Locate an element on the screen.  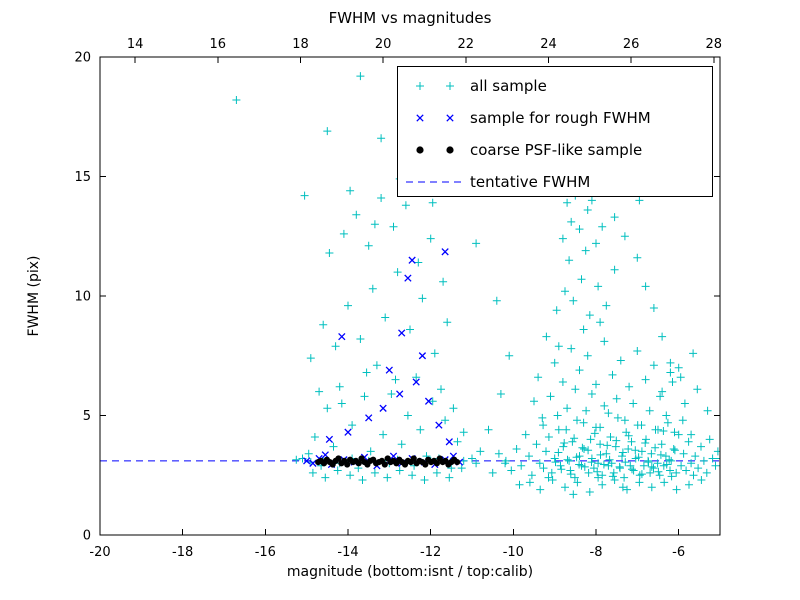
y-tick-label: 0 is located at coordinates (87, 536).